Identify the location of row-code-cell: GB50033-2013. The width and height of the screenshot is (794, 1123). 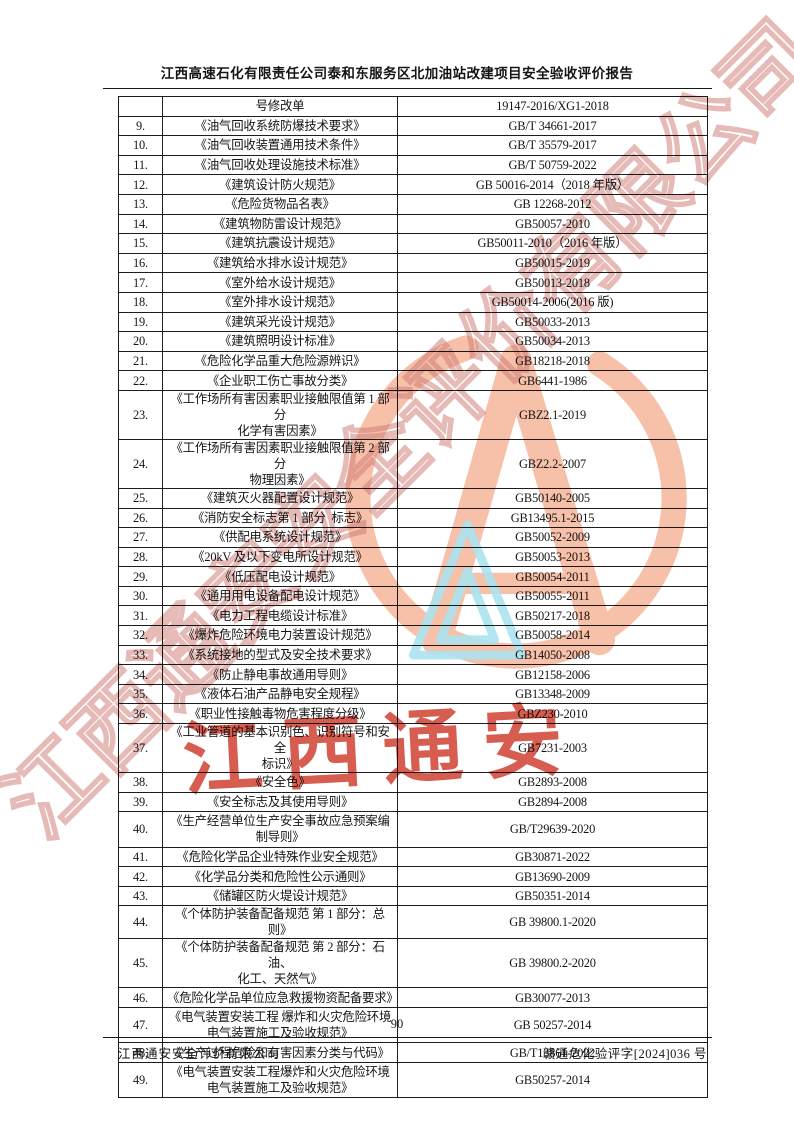
(552, 322).